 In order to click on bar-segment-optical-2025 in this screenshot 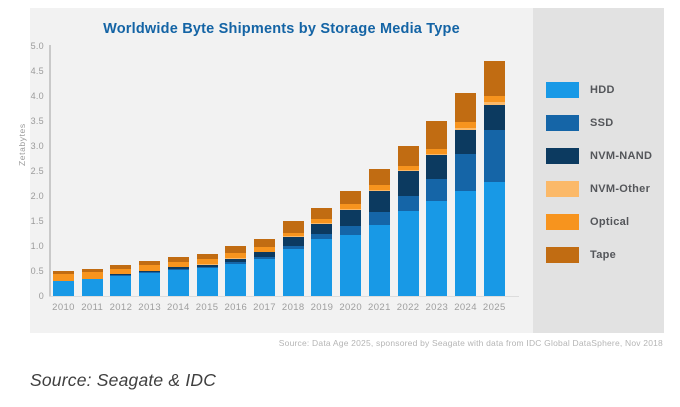, I will do `click(494, 99)`.